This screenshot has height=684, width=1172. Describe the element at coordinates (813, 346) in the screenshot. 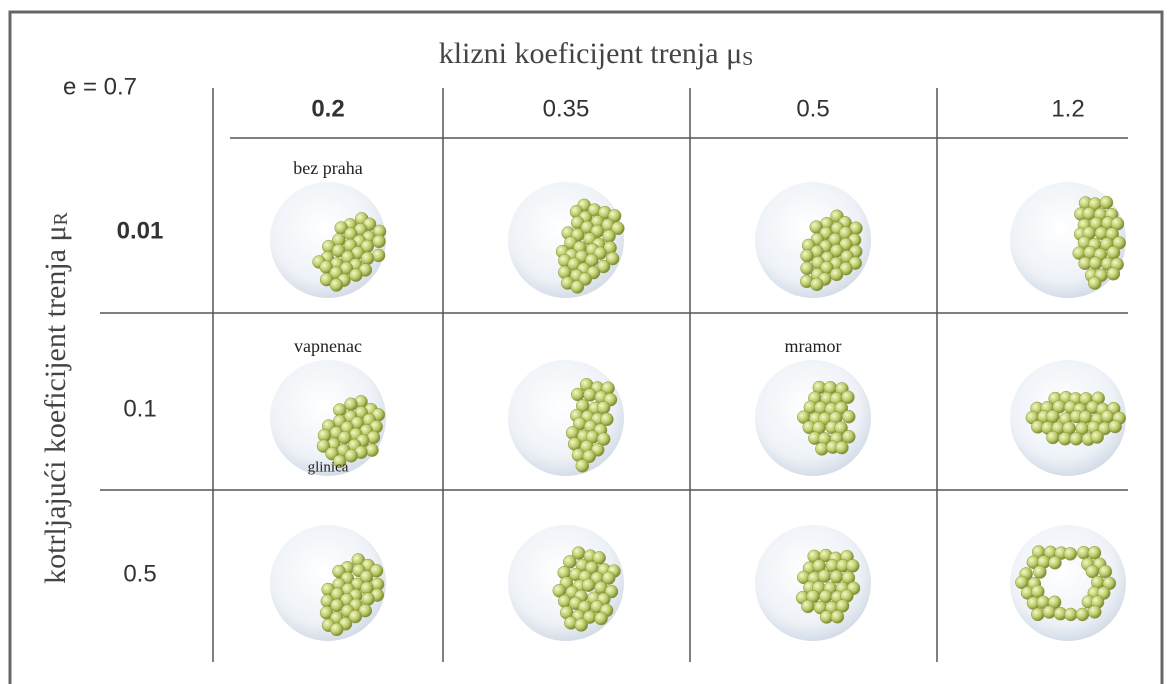

I see `cell-label: mramor` at that location.